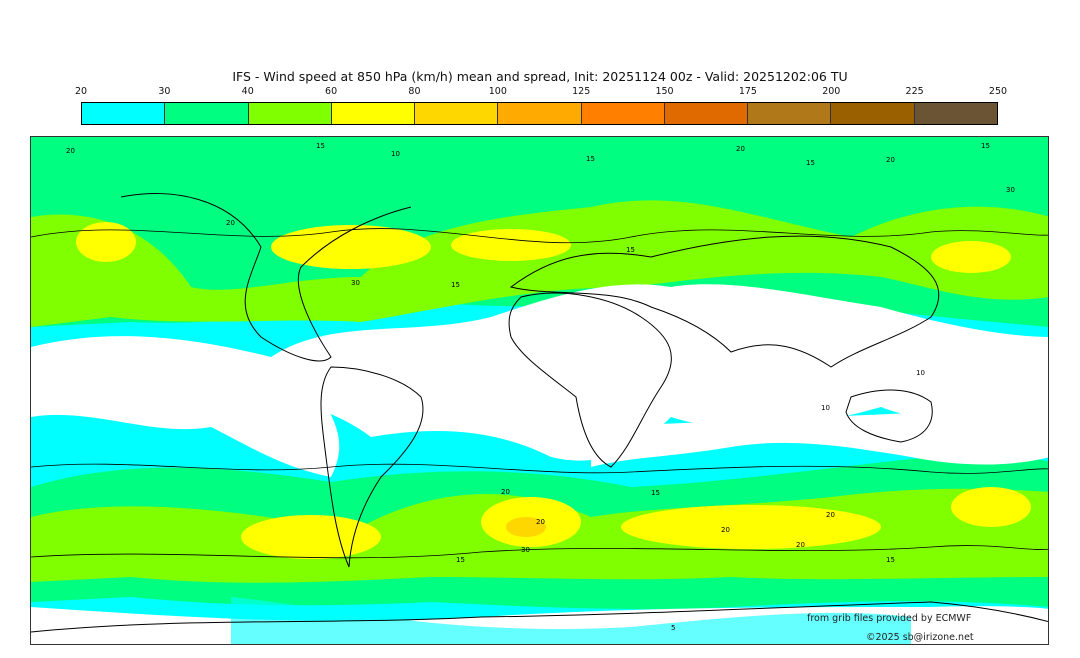 The height and width of the screenshot is (658, 1080). Describe the element at coordinates (247, 91) in the screenshot. I see `colorbar-tick-label: 40` at that location.